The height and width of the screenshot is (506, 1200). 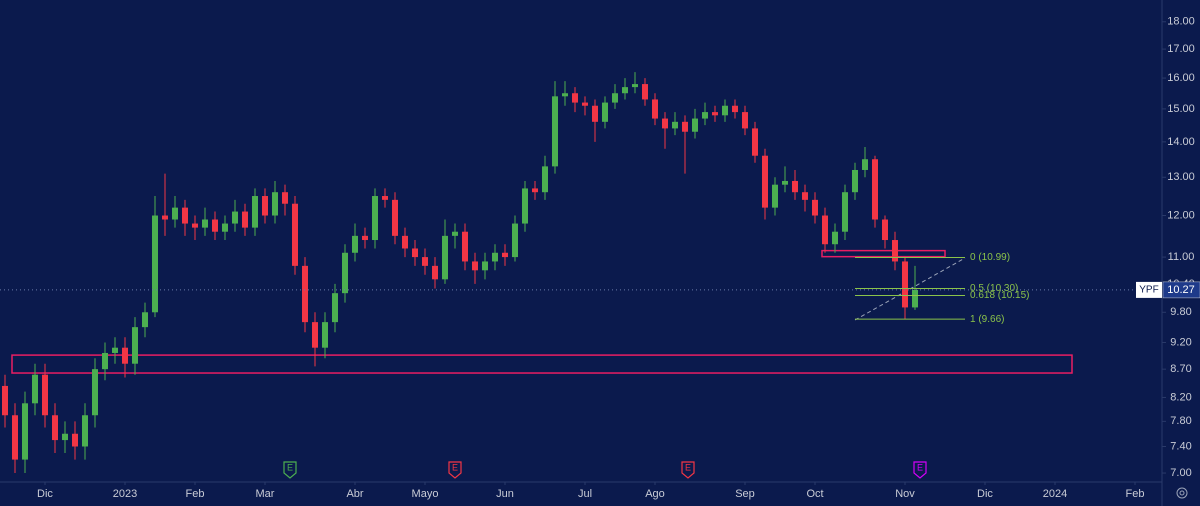 What do you see at coordinates (45, 494) in the screenshot?
I see `x-tick-label: Dic` at bounding box center [45, 494].